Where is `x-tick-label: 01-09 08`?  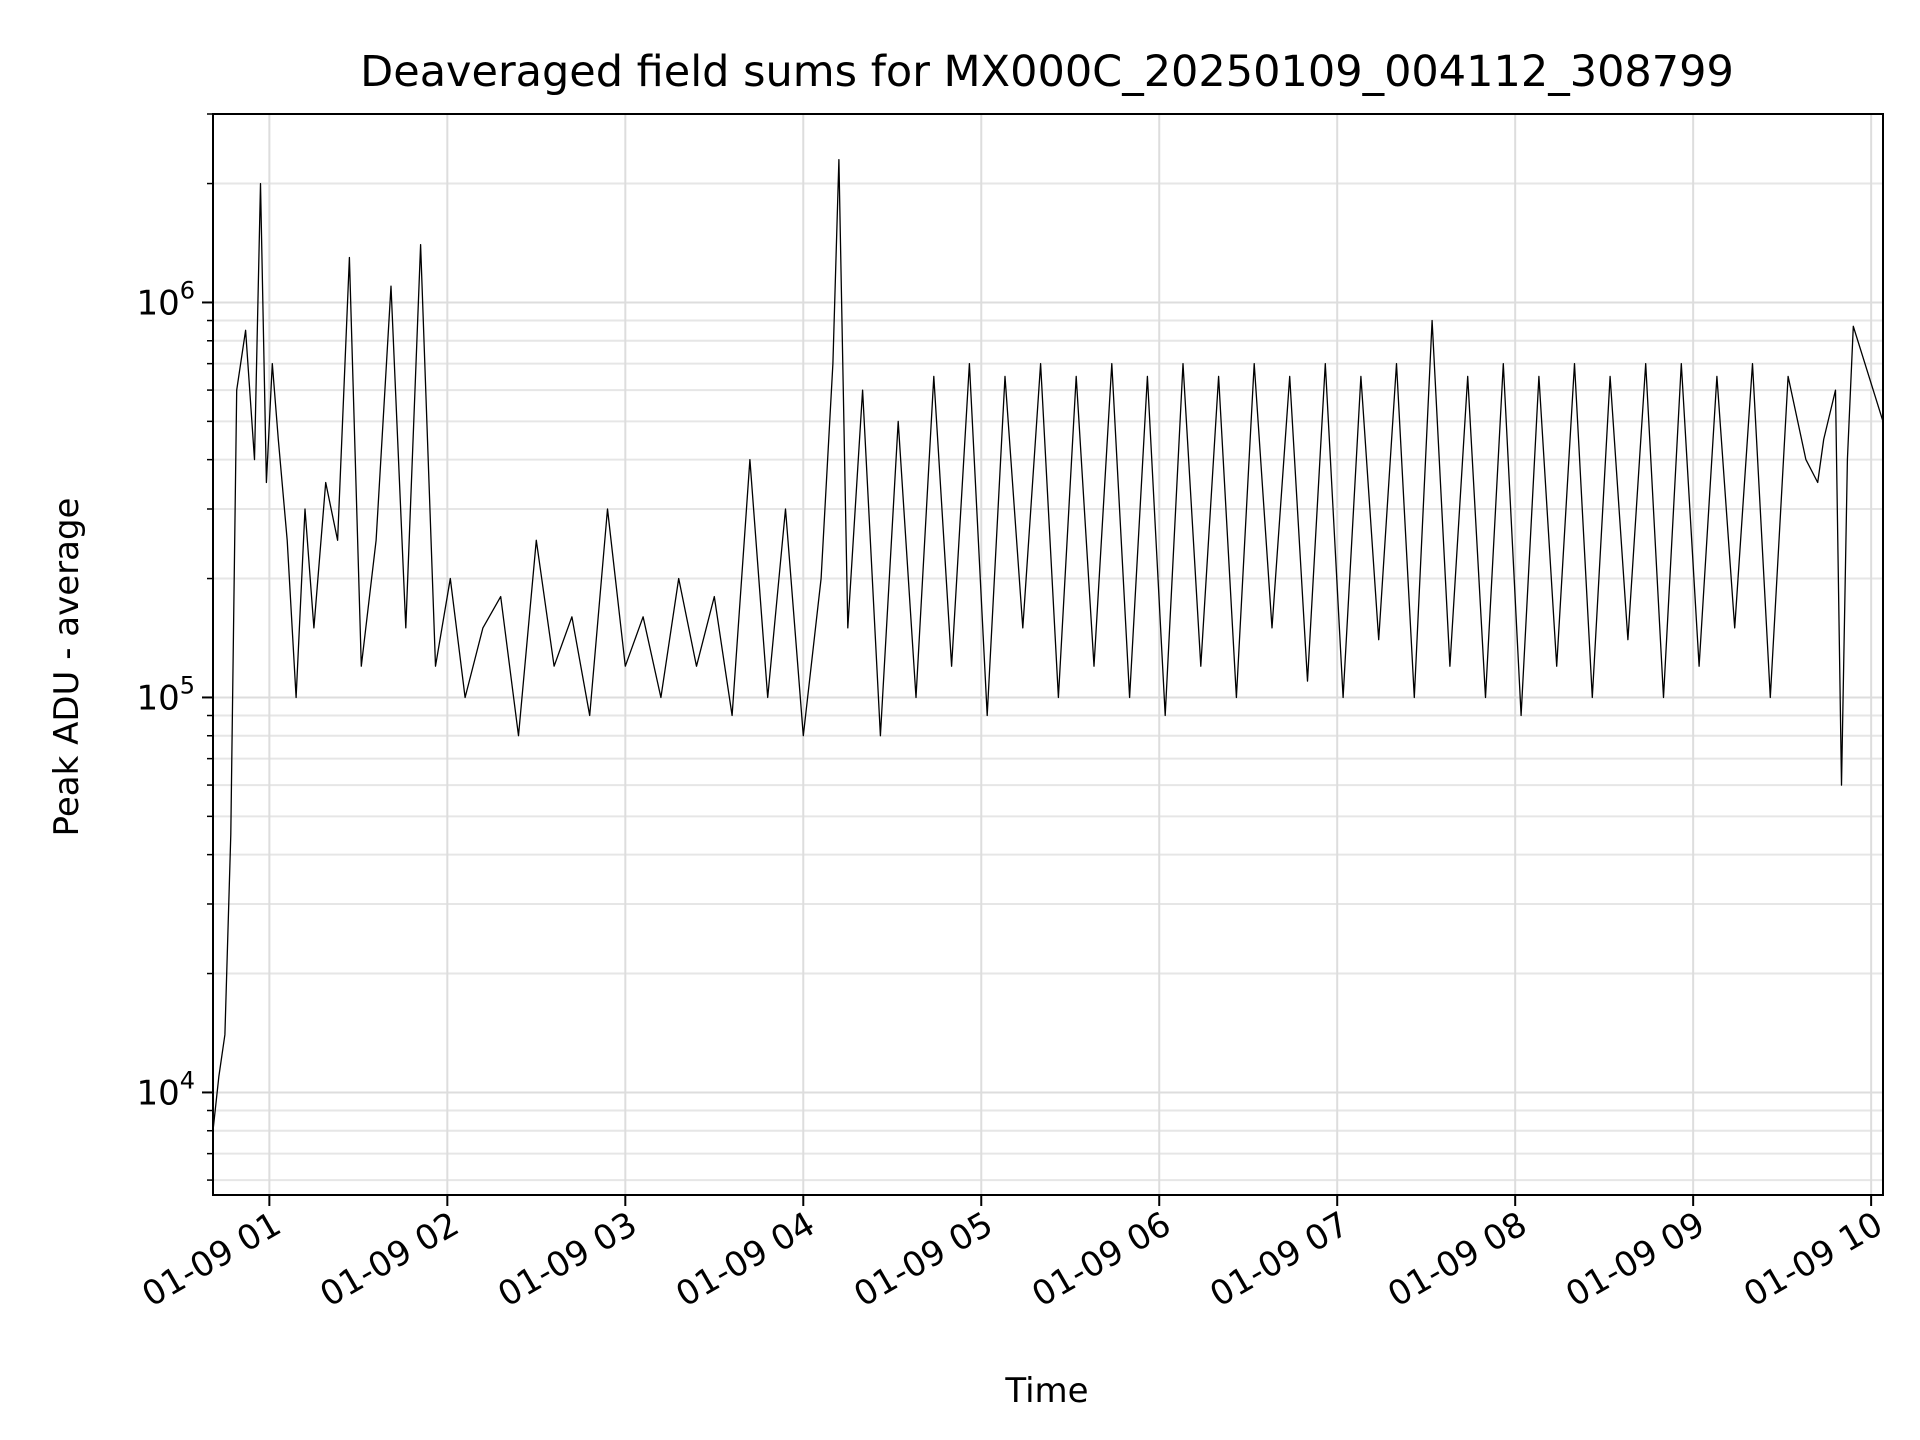 x-tick-label: 01-09 08 is located at coordinates (1457, 1259).